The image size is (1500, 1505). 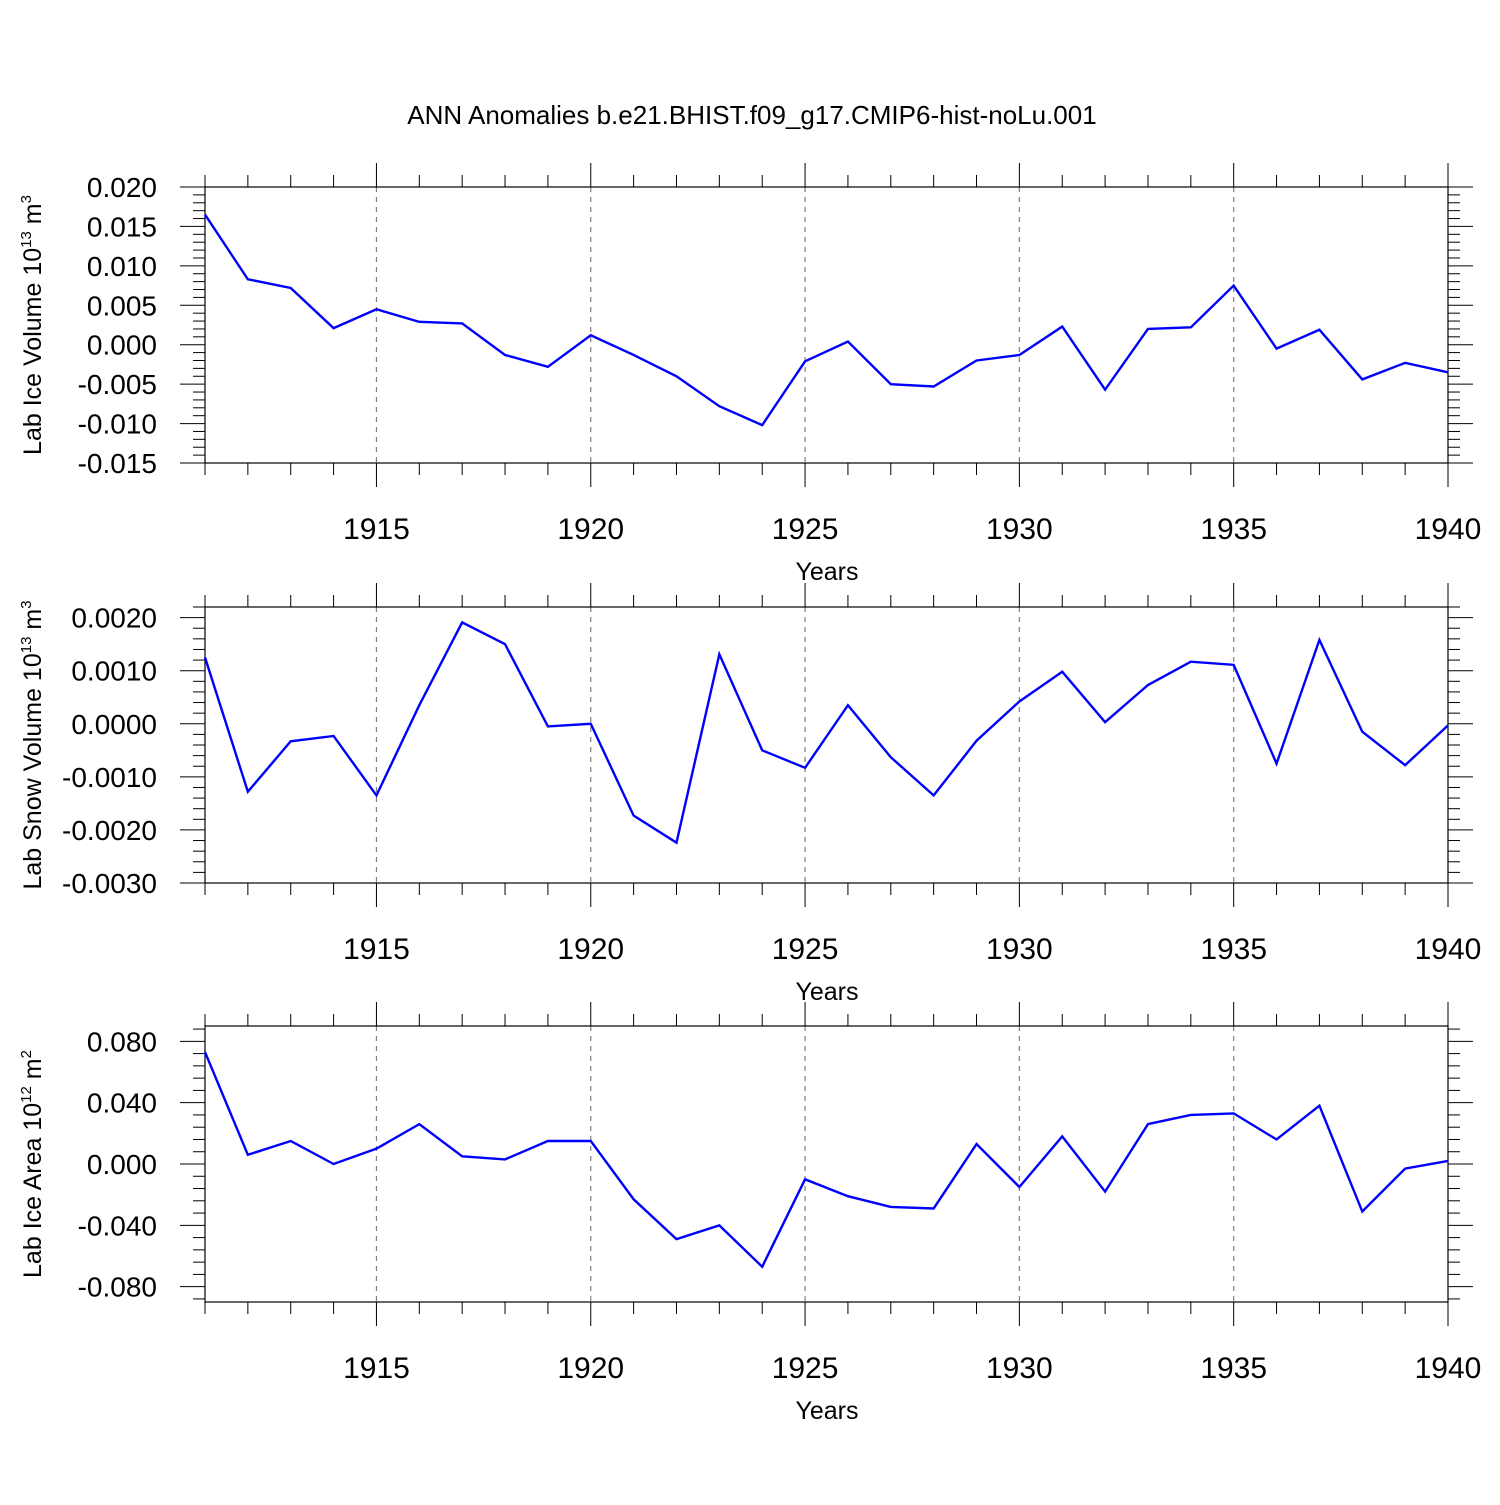 I want to click on y-axis-title: Lab Ice Area 1012 m2, so click(x=32, y=1164).